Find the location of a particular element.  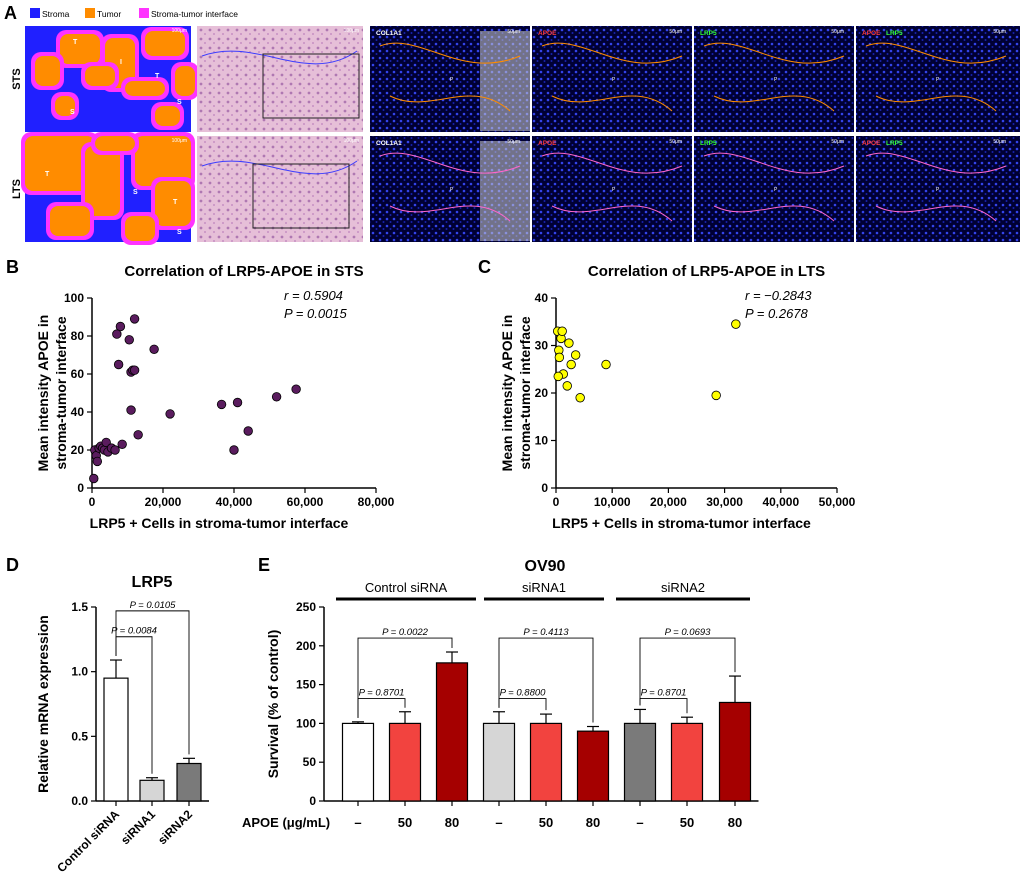

he-tissue is located at coordinates (280, 79).